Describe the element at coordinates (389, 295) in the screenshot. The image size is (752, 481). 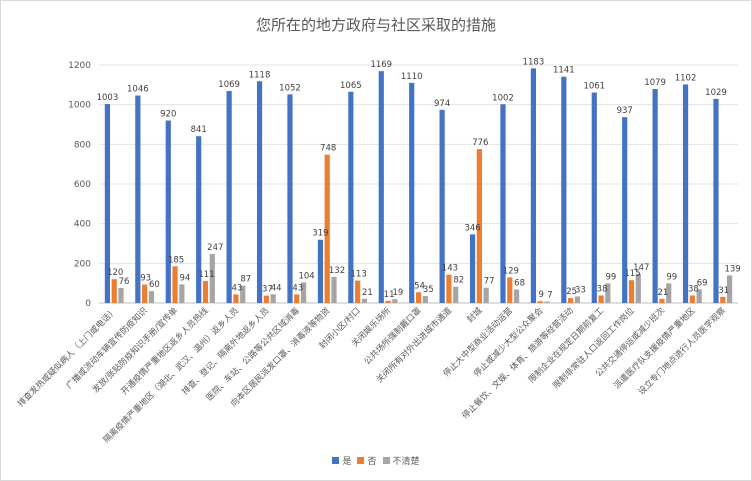
I see `data-label: 11` at that location.